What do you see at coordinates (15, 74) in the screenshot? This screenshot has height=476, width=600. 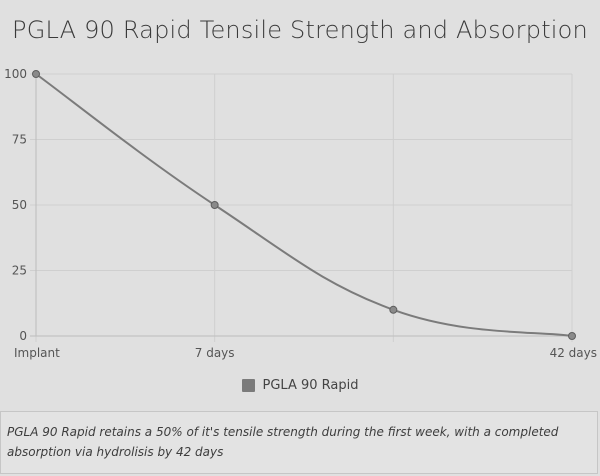 I see `y-tick-label: 100` at bounding box center [15, 74].